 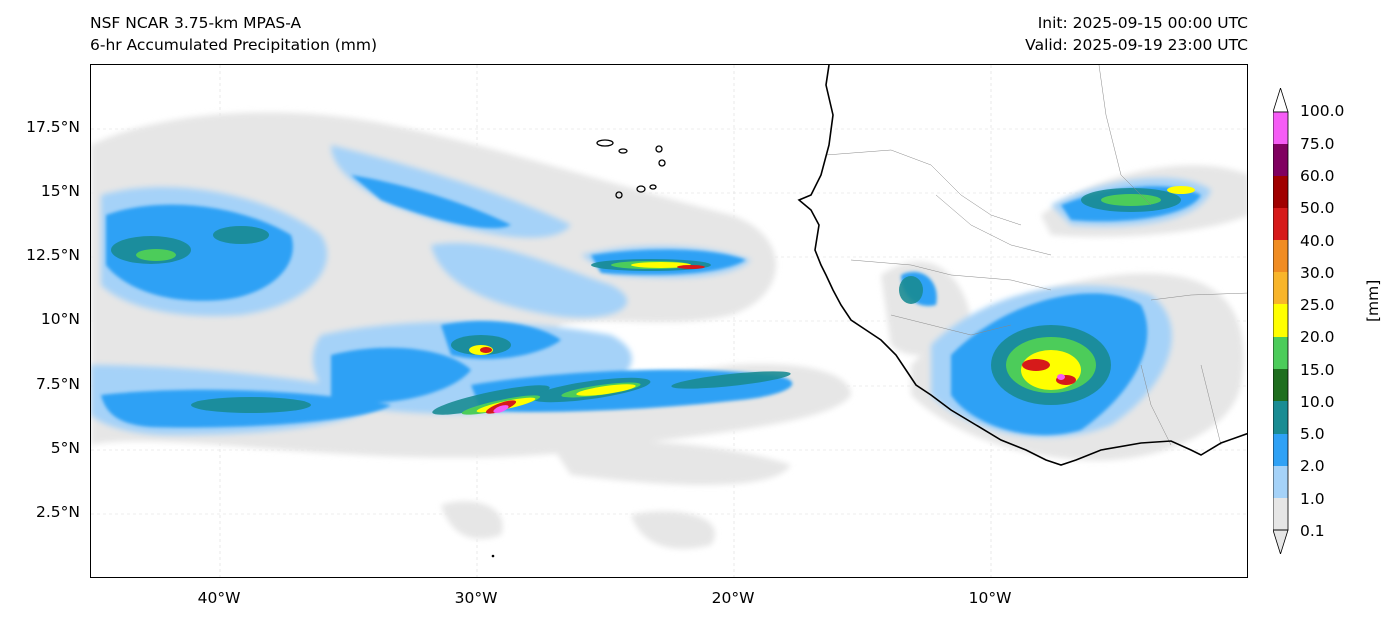 What do you see at coordinates (60, 319) in the screenshot?
I see `lat-label: 10°N` at bounding box center [60, 319].